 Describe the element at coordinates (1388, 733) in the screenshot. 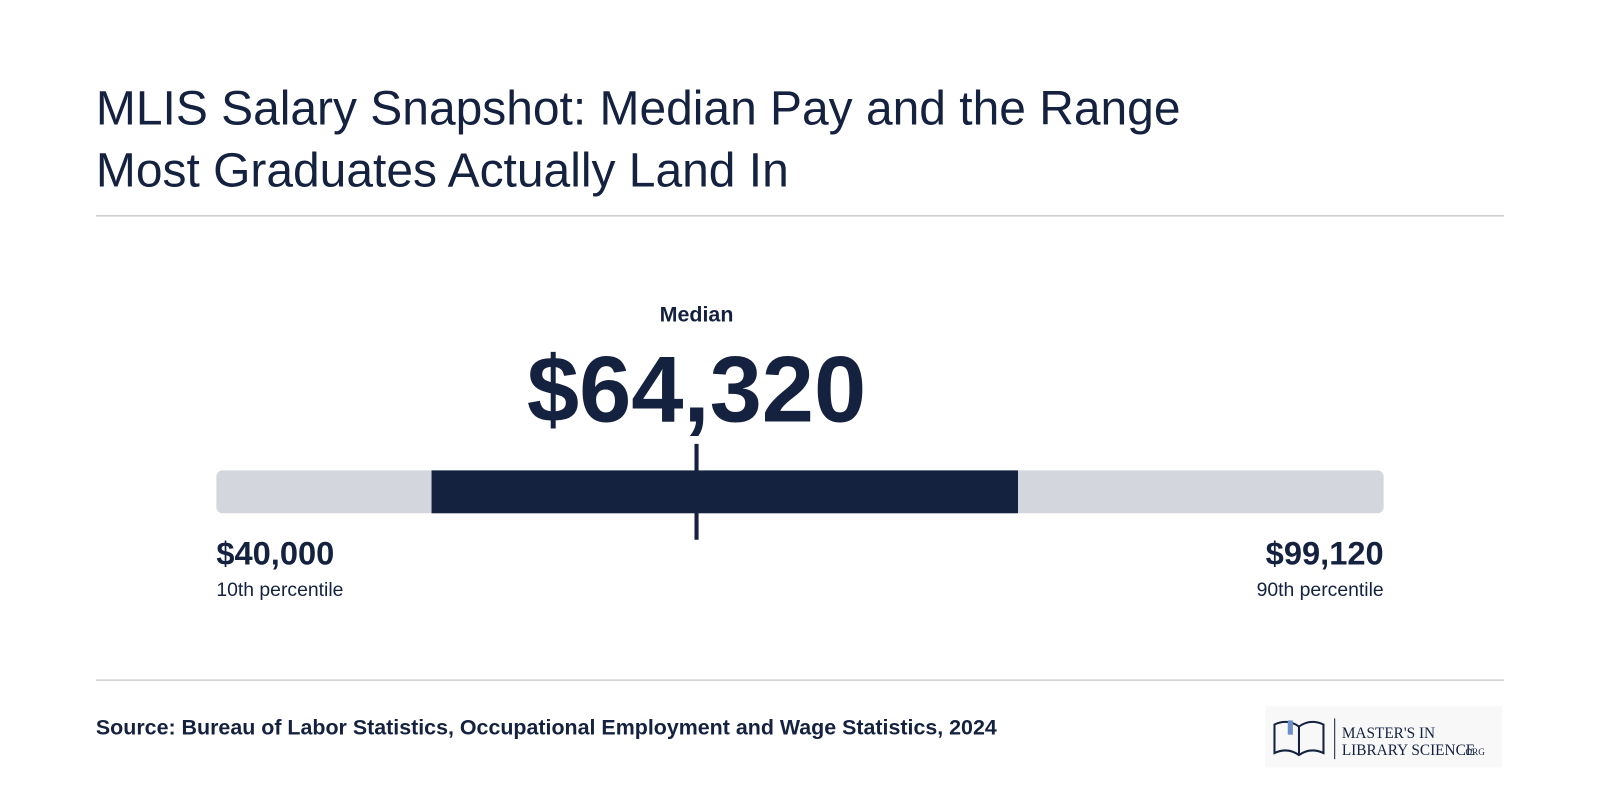

I see `logo-text: MASTER'S IN` at that location.